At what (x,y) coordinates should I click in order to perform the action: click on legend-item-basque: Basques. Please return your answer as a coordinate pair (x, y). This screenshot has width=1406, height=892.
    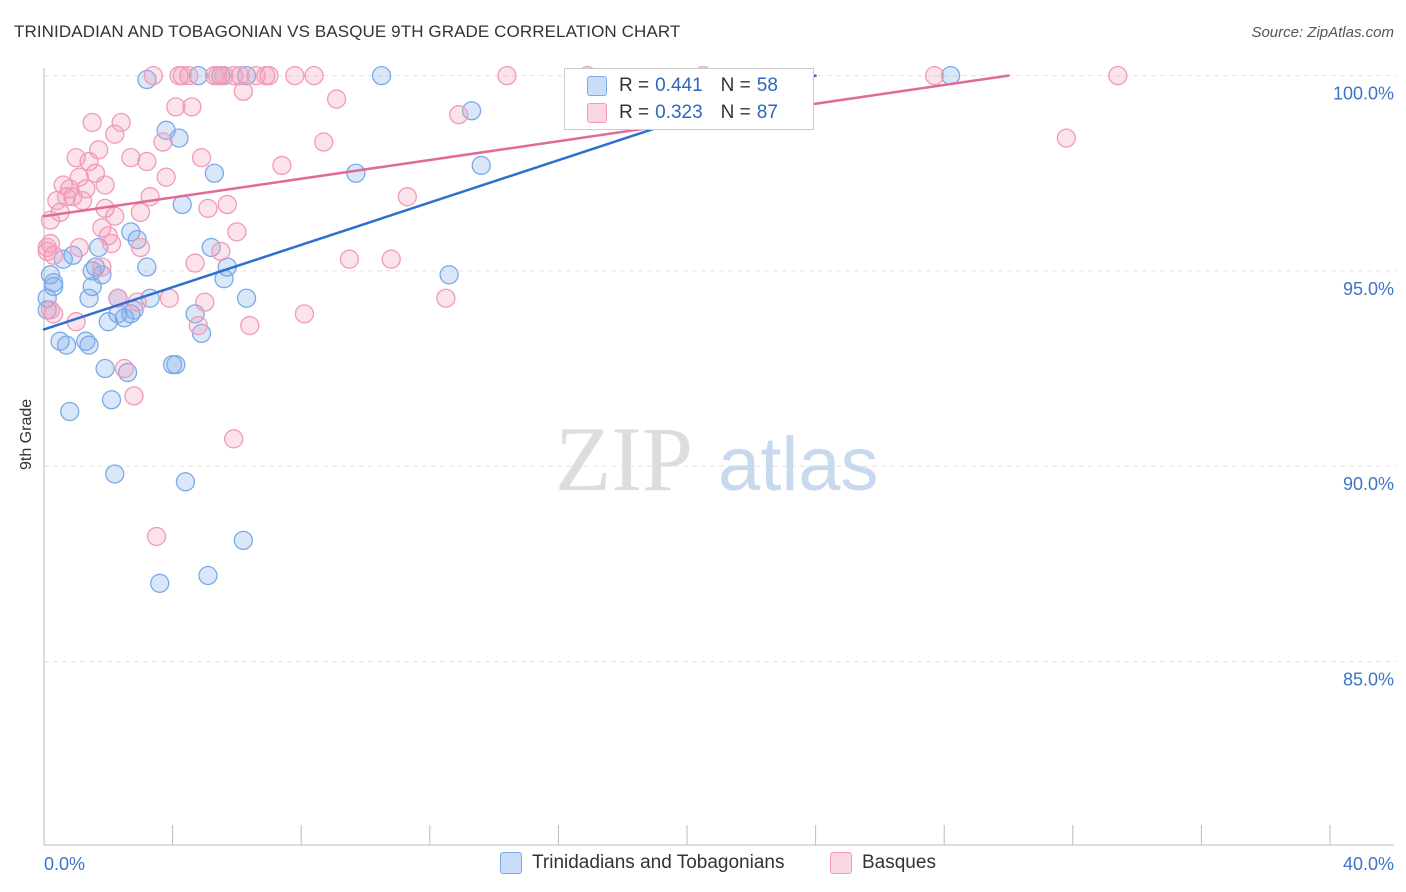
    Looking at the image, I should click on (883, 863).